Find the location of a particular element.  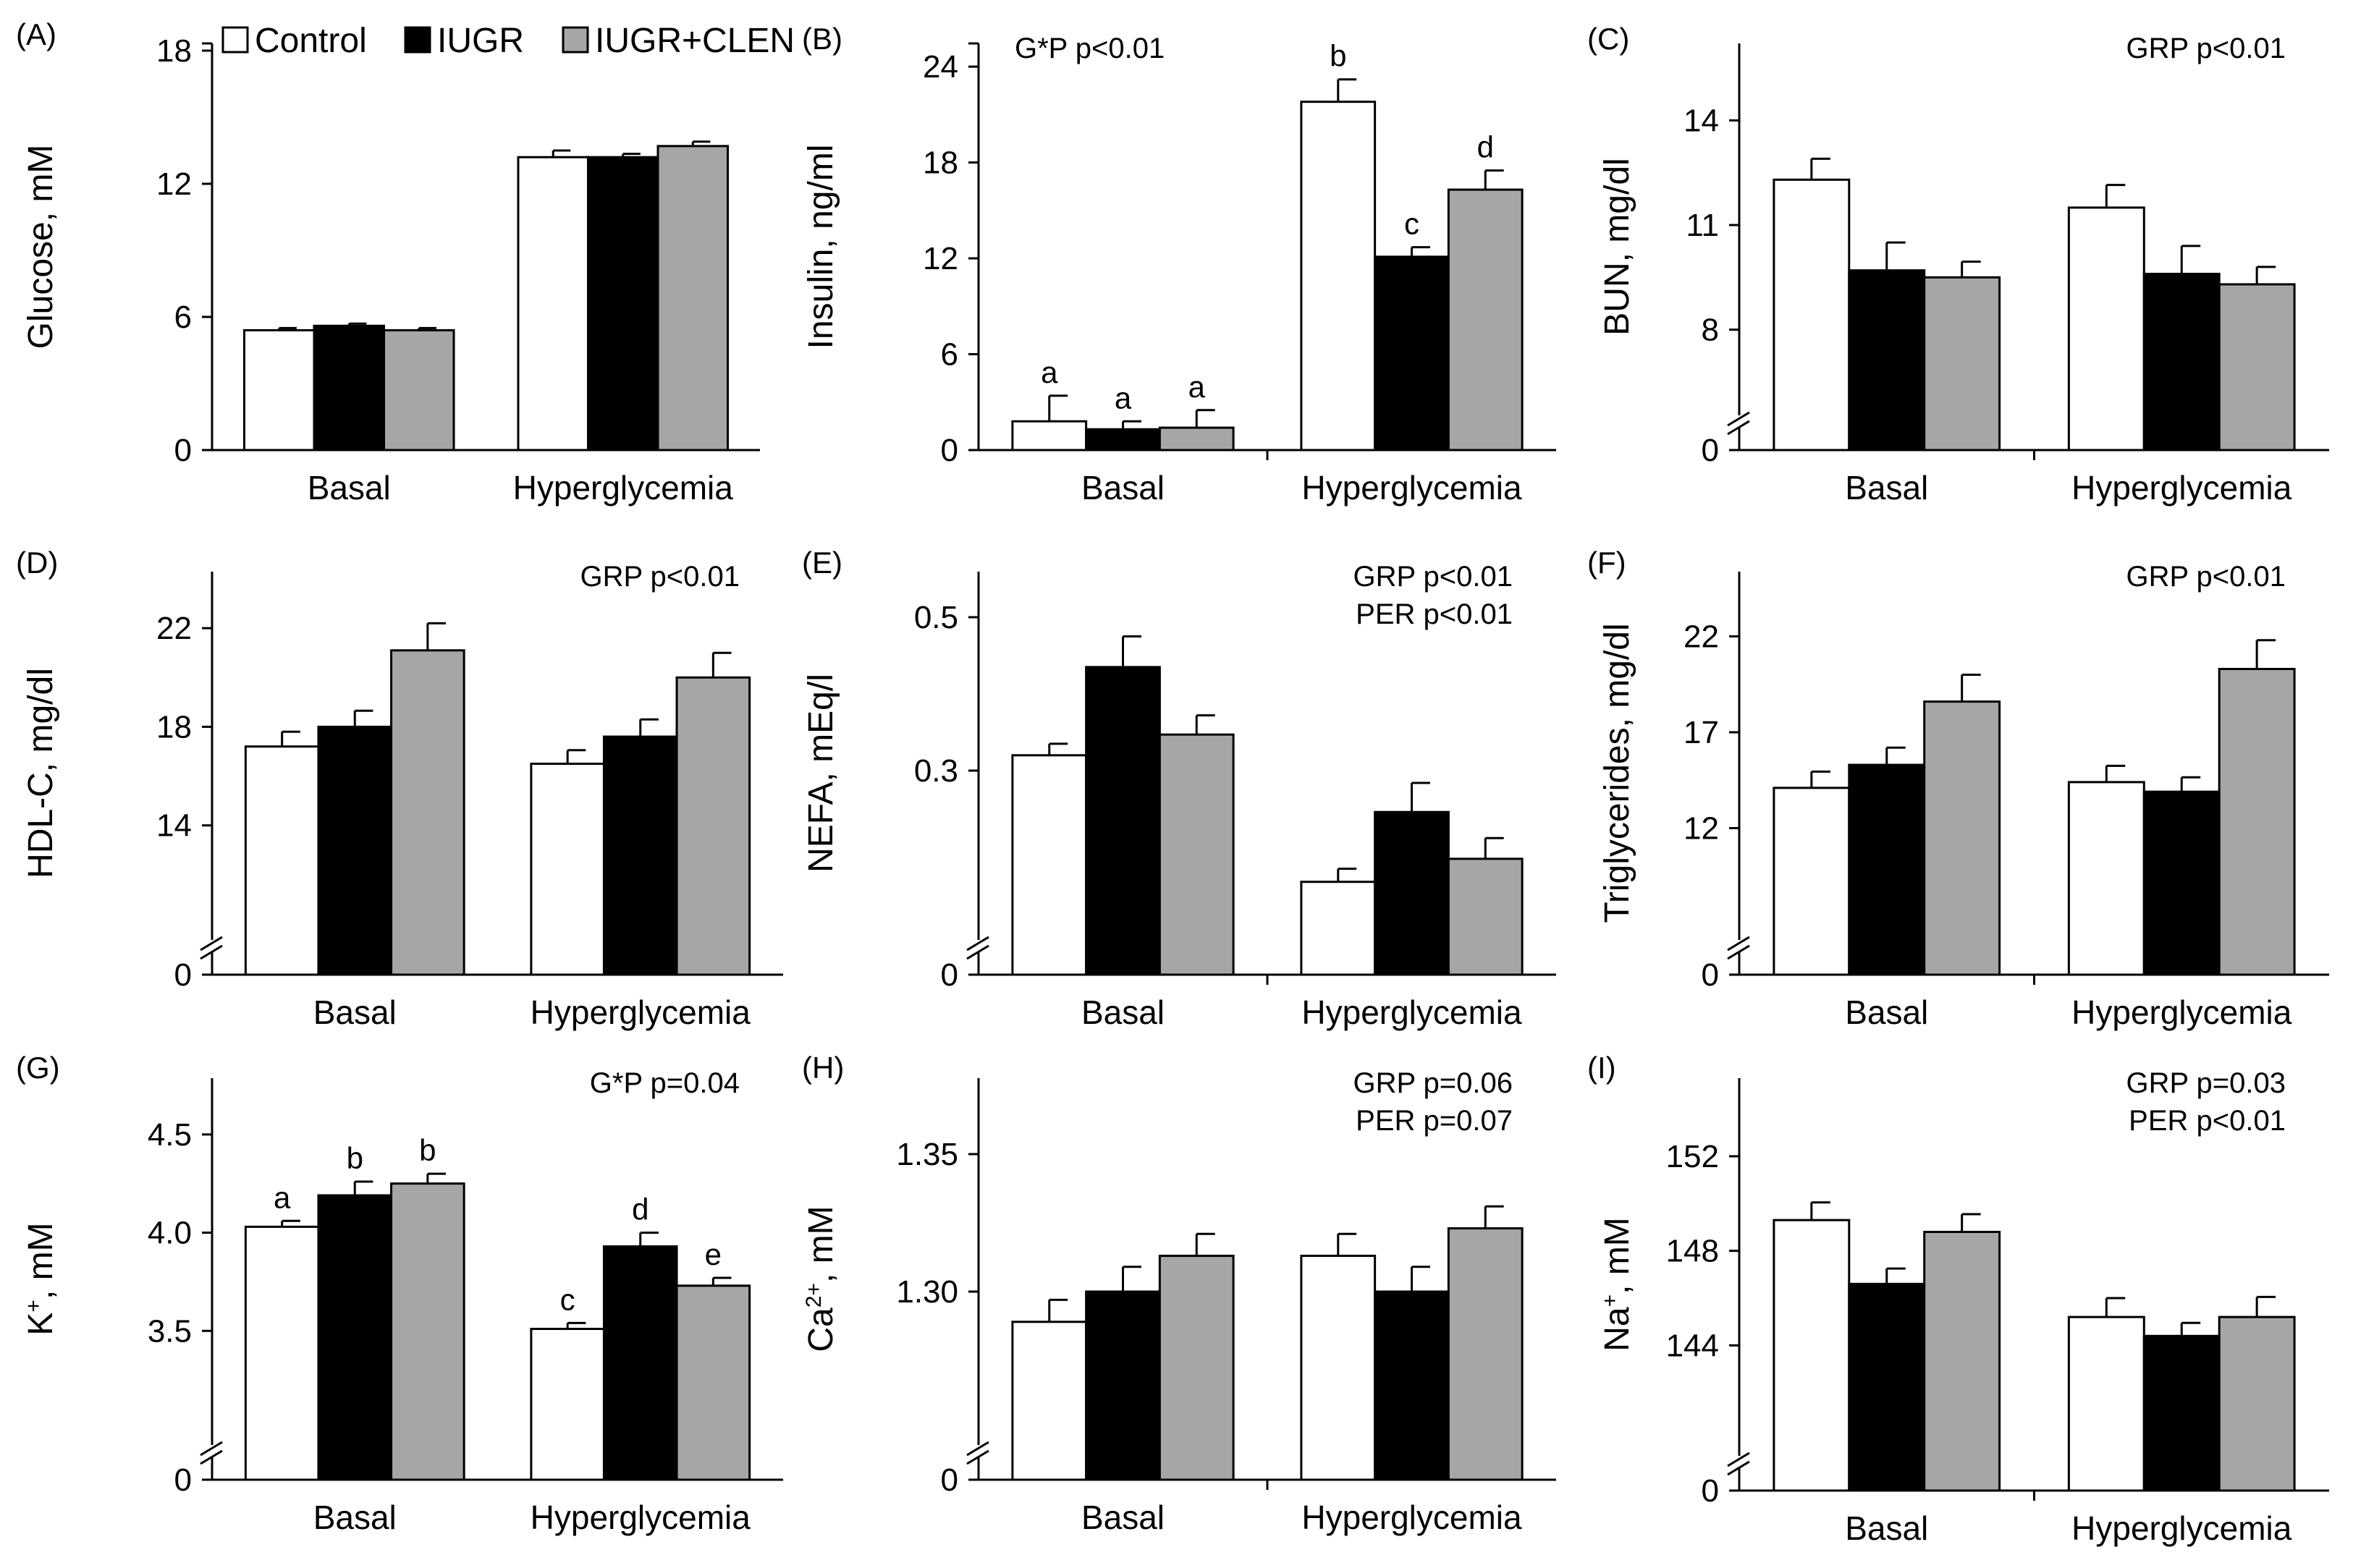

y-tick-label: 11 is located at coordinates (1703, 225).